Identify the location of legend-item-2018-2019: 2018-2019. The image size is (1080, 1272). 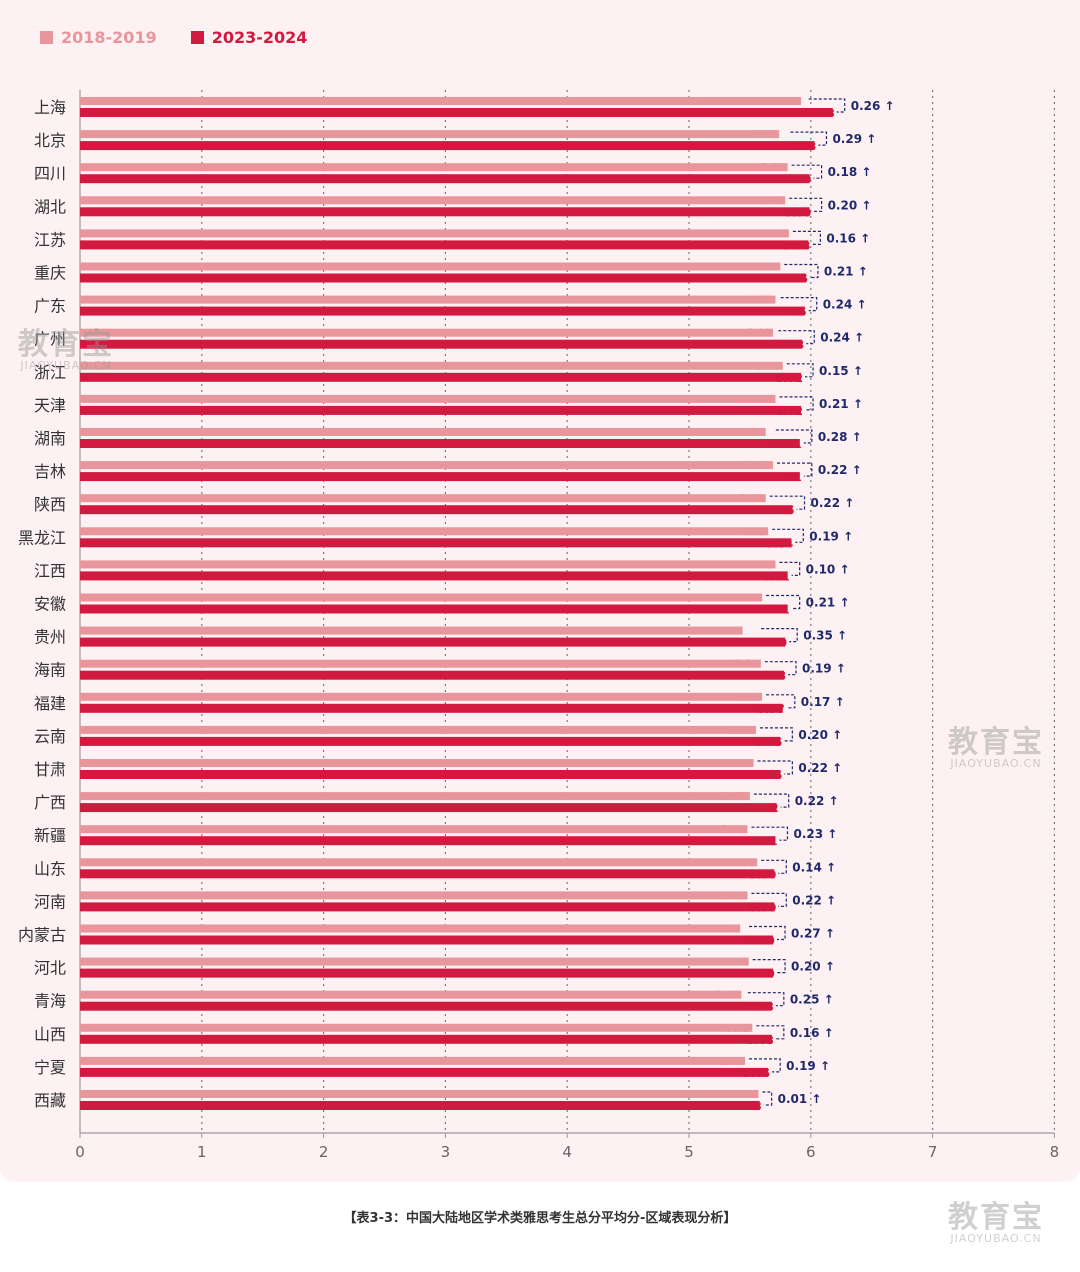
(98, 37).